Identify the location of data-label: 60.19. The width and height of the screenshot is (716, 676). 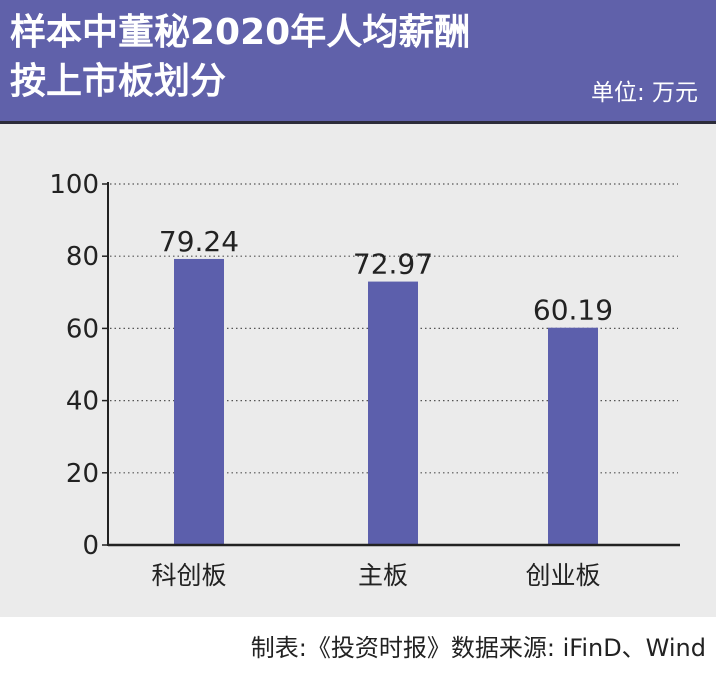
(573, 310).